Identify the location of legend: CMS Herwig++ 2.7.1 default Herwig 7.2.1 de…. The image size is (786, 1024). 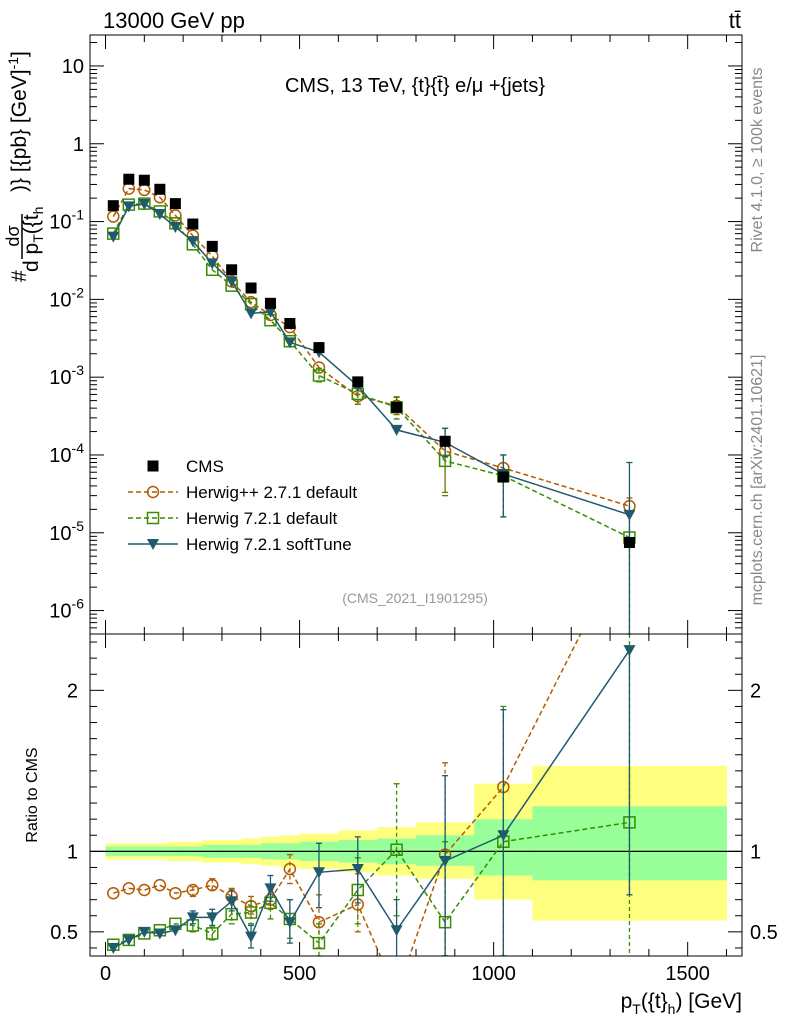
(242, 505).